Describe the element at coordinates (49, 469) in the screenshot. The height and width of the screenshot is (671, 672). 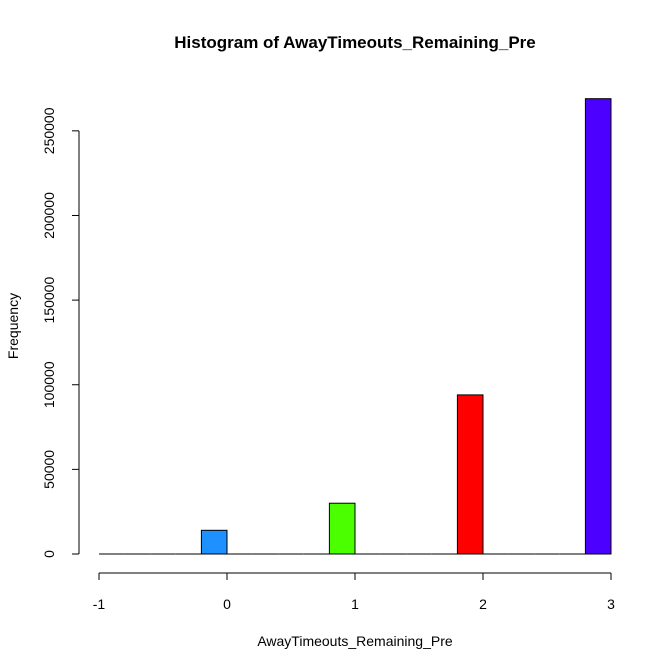
I see `y-tick-label: 50000` at that location.